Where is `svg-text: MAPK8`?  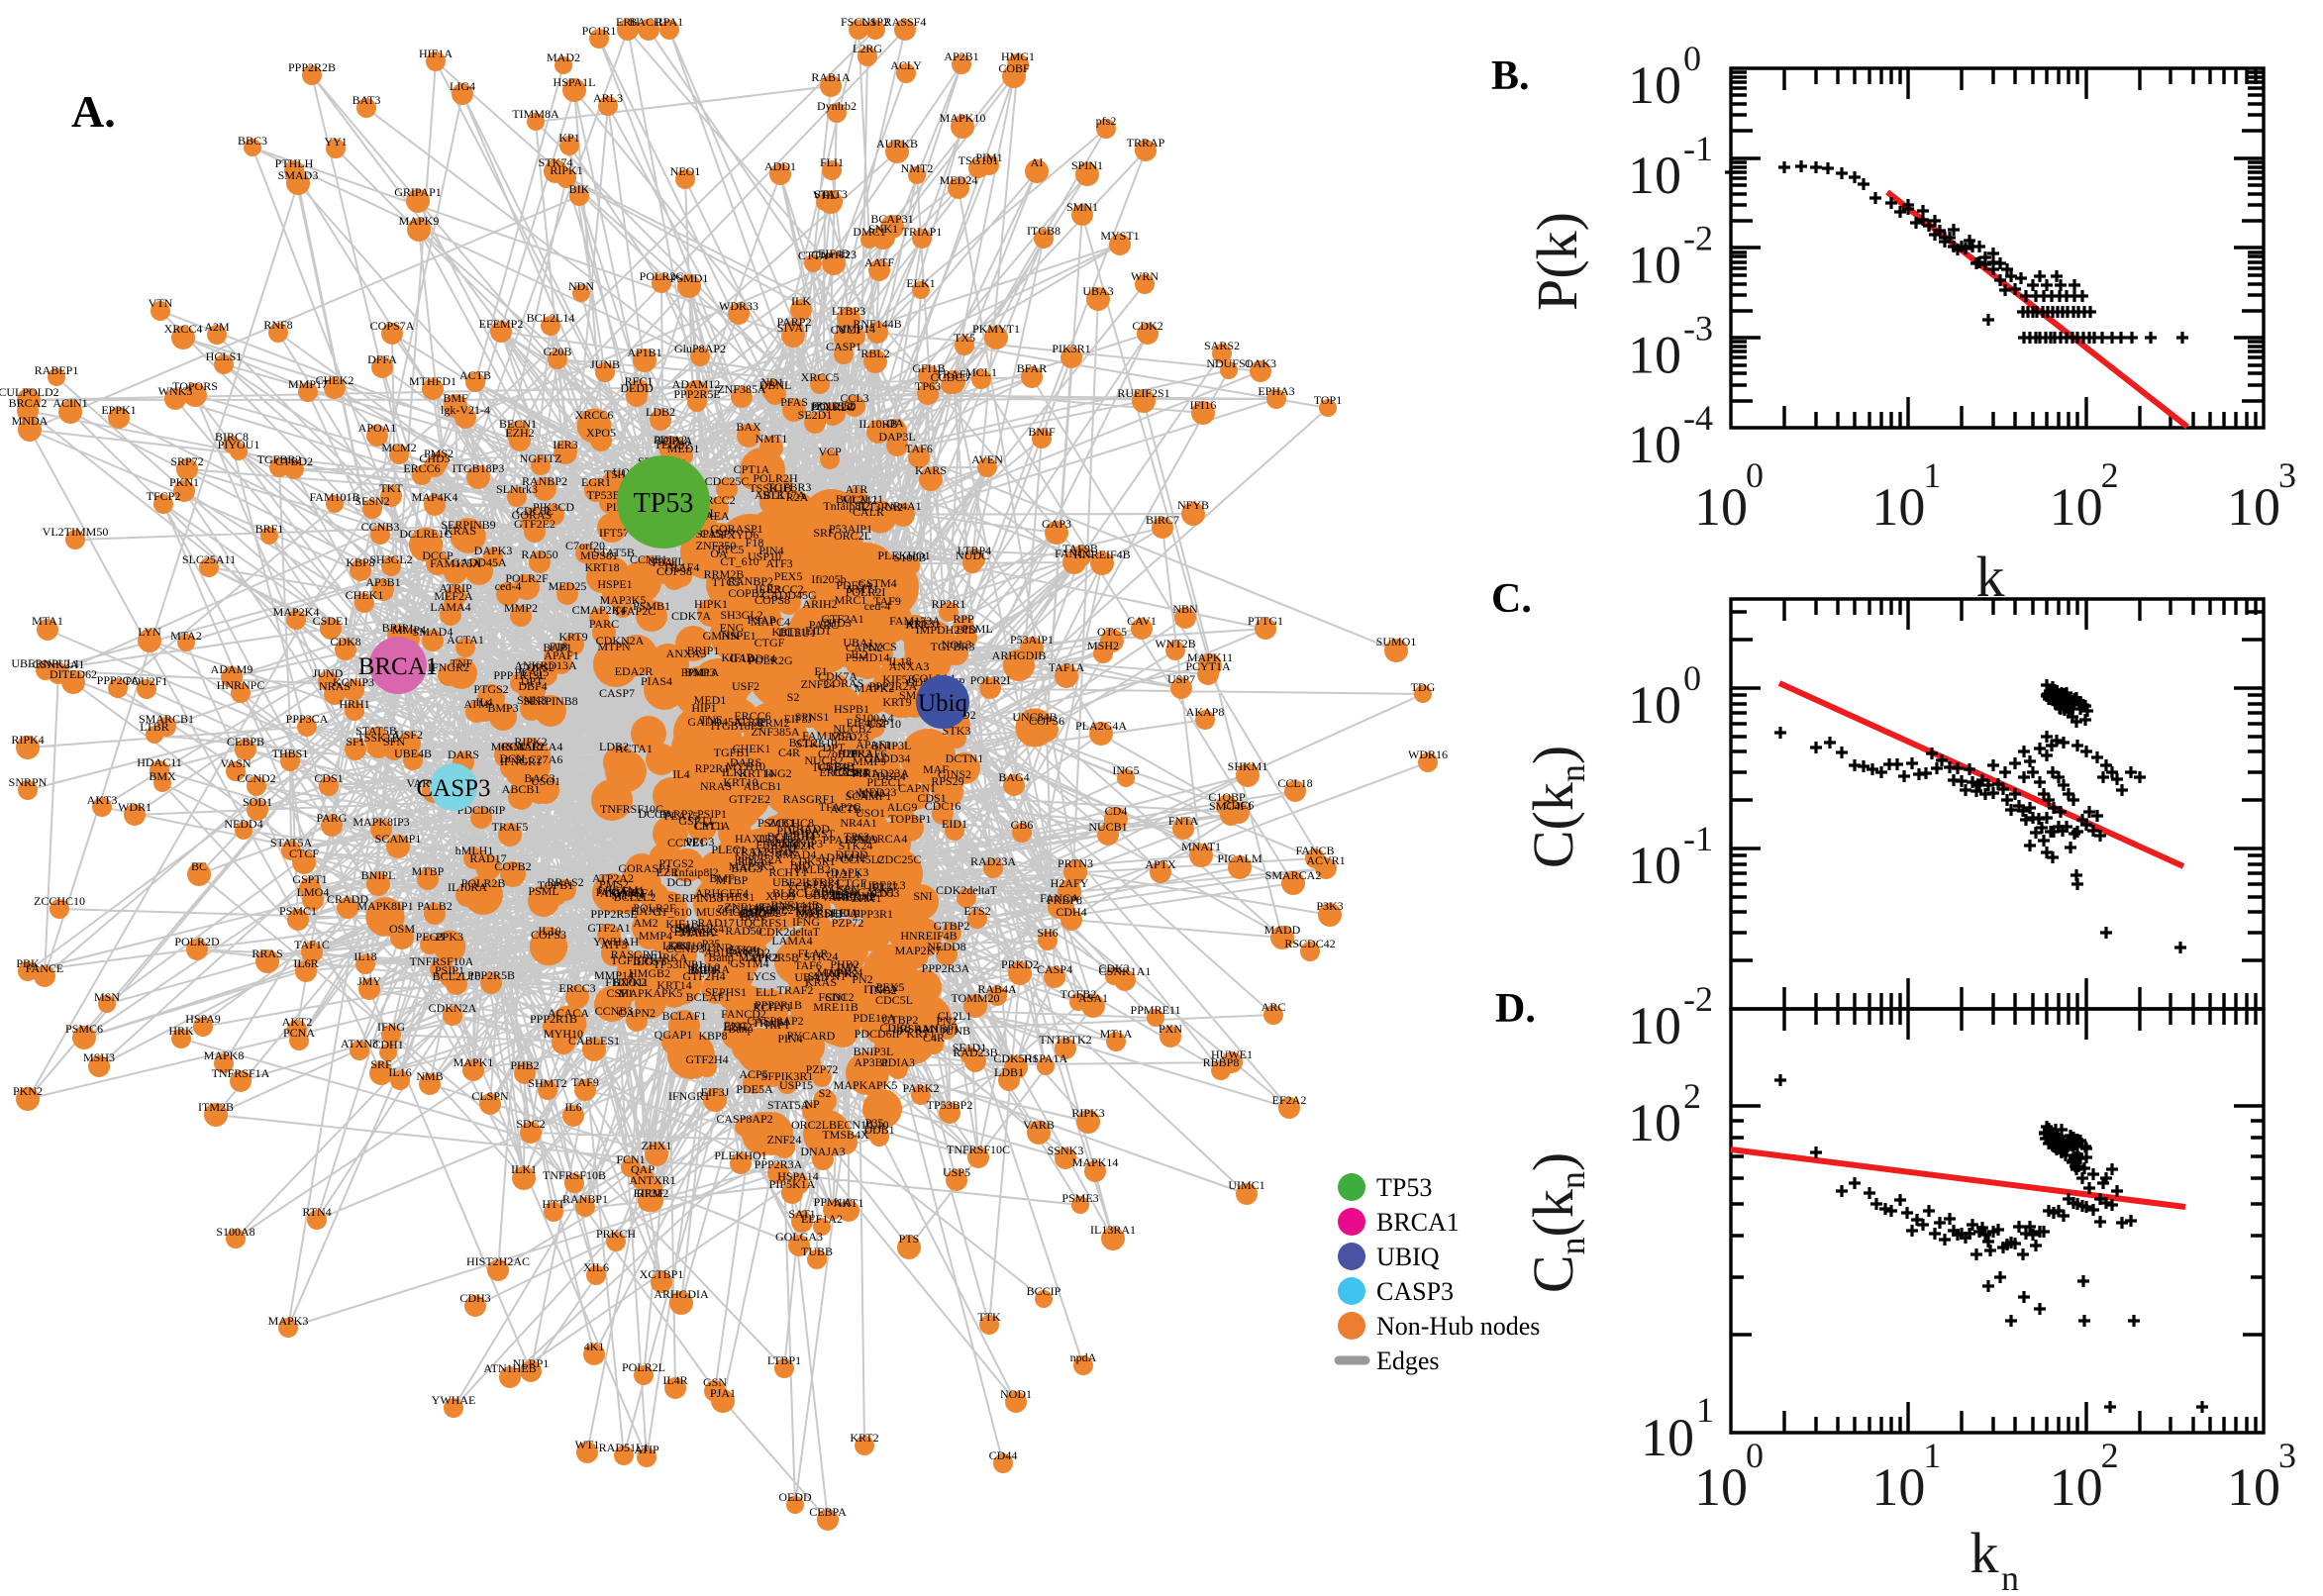 svg-text: MAPK8 is located at coordinates (225, 1055).